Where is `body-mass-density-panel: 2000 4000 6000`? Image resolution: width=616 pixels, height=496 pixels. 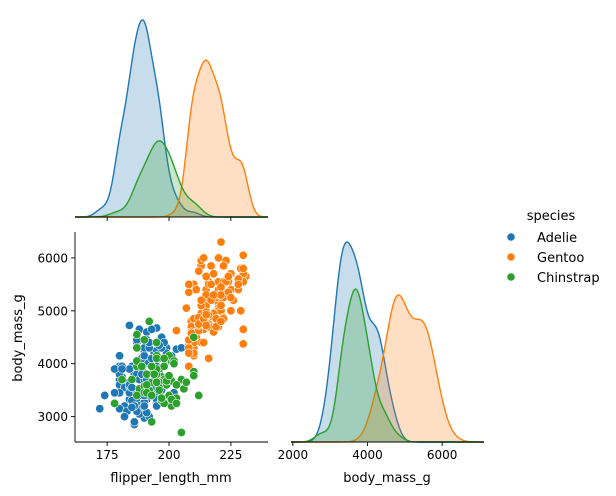
body-mass-density-panel: 2000 4000 6000 is located at coordinates (381, 351).